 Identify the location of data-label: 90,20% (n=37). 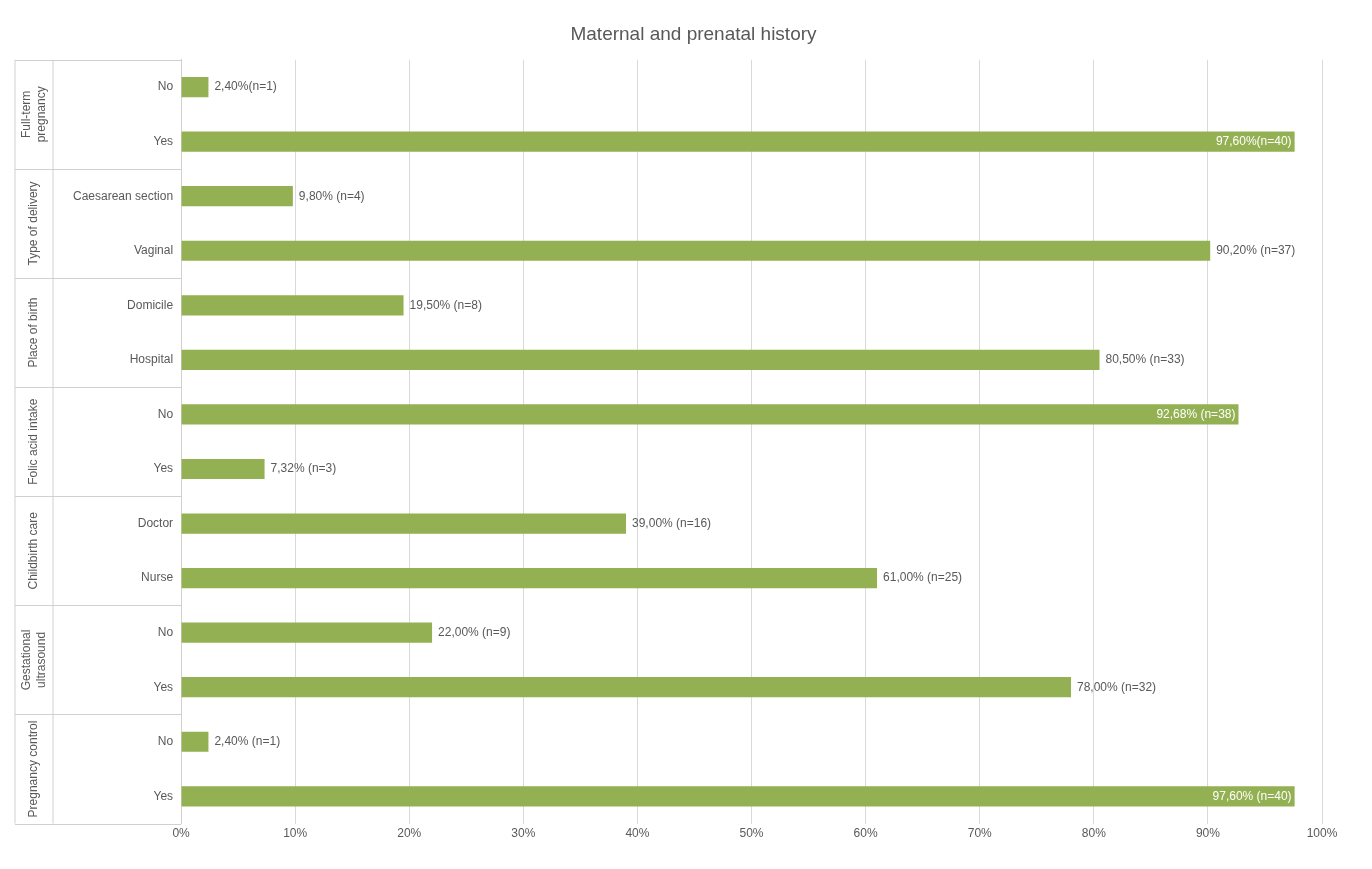
(1256, 250).